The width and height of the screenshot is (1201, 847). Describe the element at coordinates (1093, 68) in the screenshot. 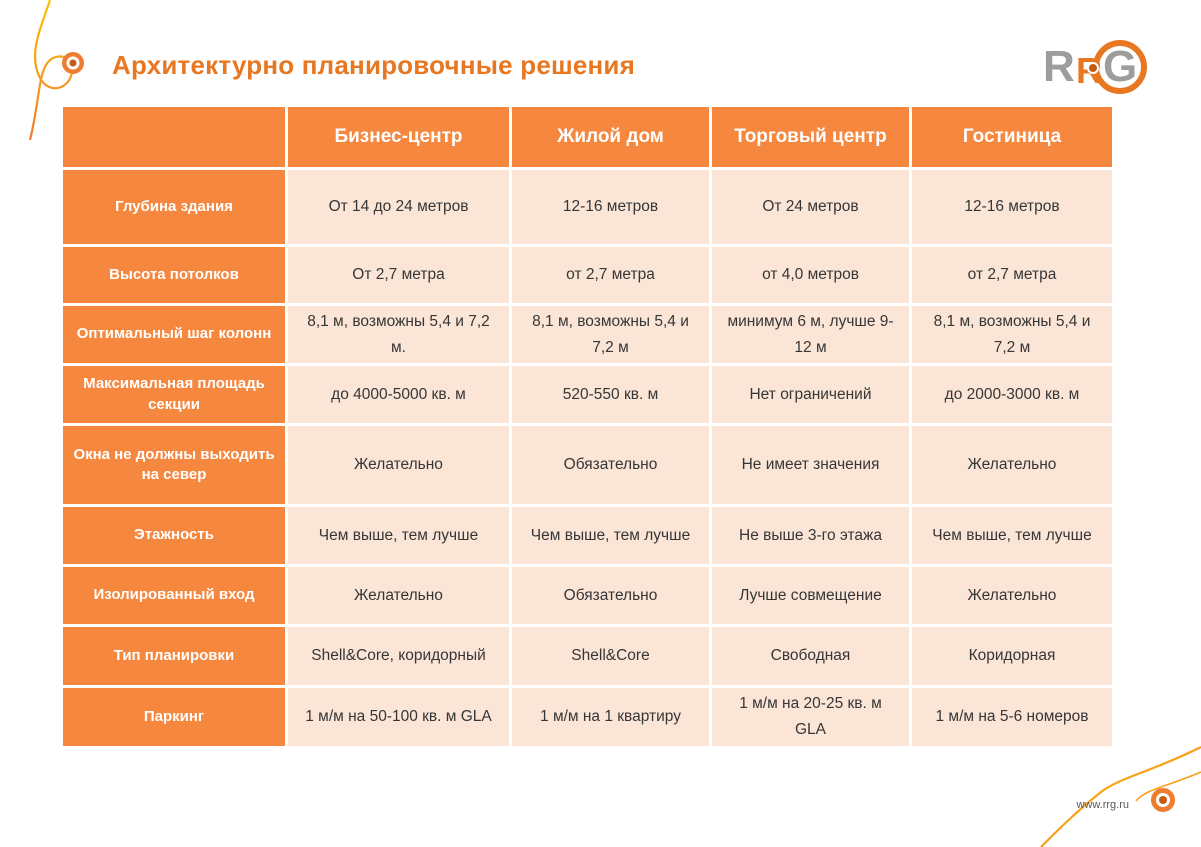

I see `logo-bead-icon` at that location.